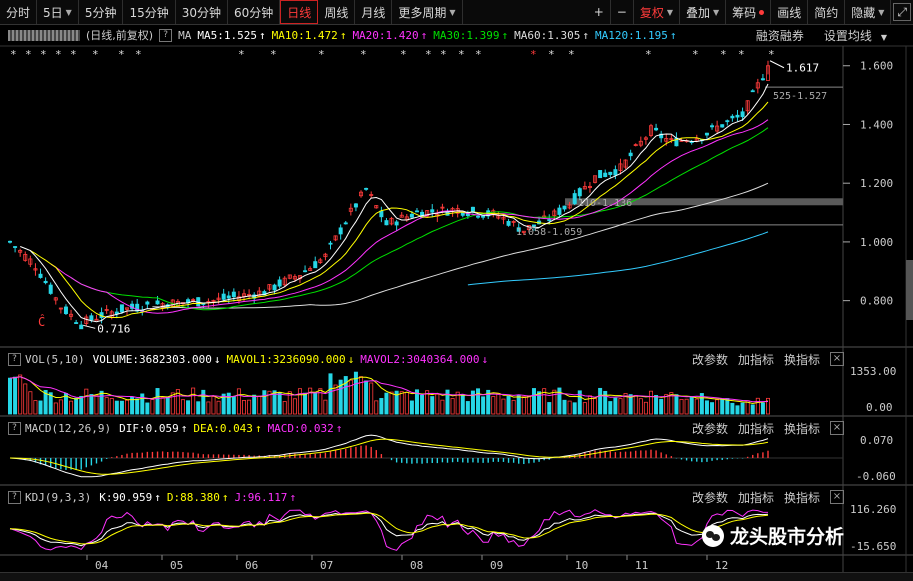  I want to click on tab-daily: 日线, so click(299, 12).